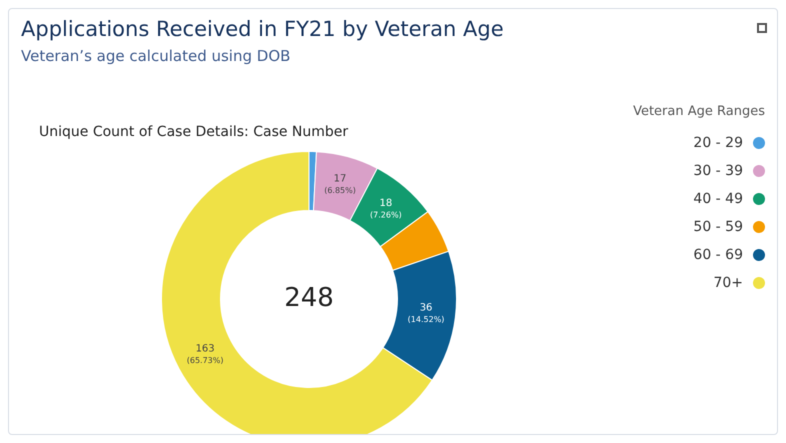 The width and height of the screenshot is (786, 443). I want to click on legend-label: 60 - 69, so click(718, 255).